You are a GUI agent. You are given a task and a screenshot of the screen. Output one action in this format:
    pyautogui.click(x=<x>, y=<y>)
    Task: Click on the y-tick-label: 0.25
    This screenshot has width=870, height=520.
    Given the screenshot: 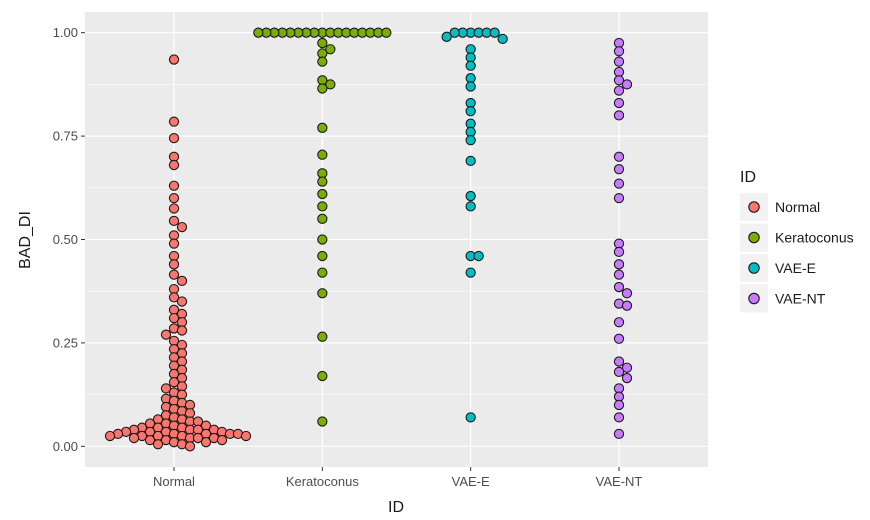 What is the action you would take?
    pyautogui.click(x=65, y=342)
    